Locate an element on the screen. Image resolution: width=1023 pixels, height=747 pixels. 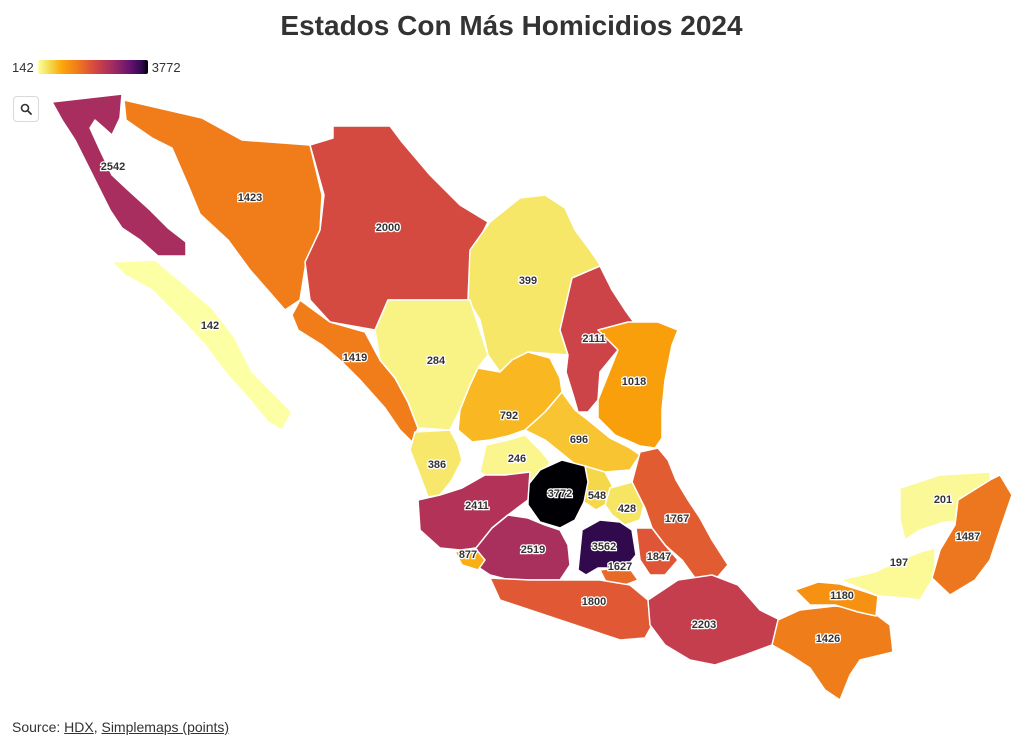
state-value-label: 2411 is located at coordinates (477, 506).